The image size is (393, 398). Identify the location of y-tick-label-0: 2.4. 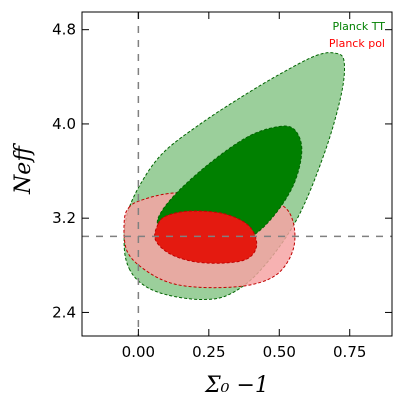
(64, 312).